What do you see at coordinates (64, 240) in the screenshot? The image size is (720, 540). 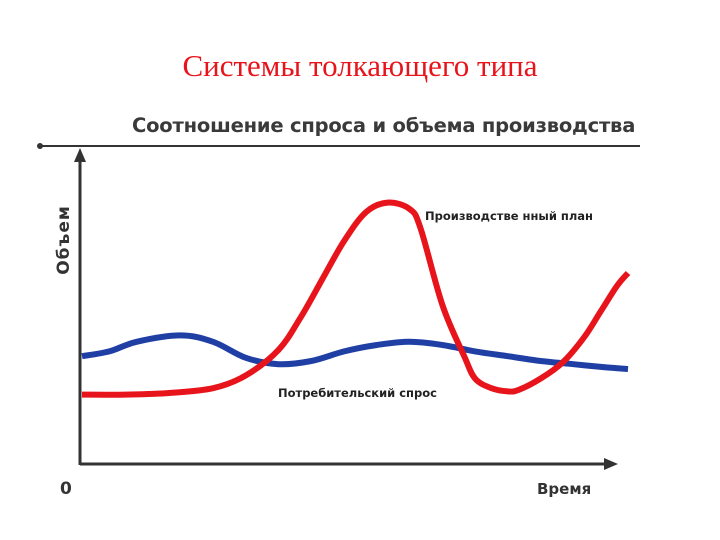 I see `y-axis-label: Объем` at bounding box center [64, 240].